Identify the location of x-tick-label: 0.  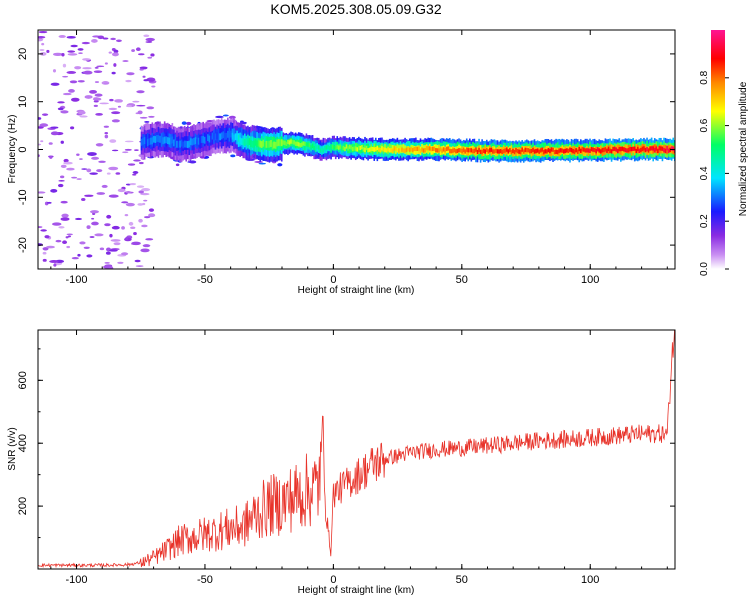
(333, 580).